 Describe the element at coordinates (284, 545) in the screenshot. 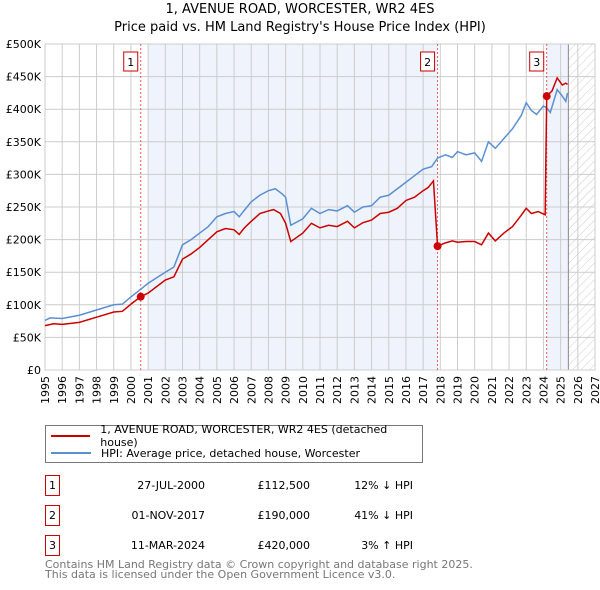

I see `sale-price: £420,000` at that location.